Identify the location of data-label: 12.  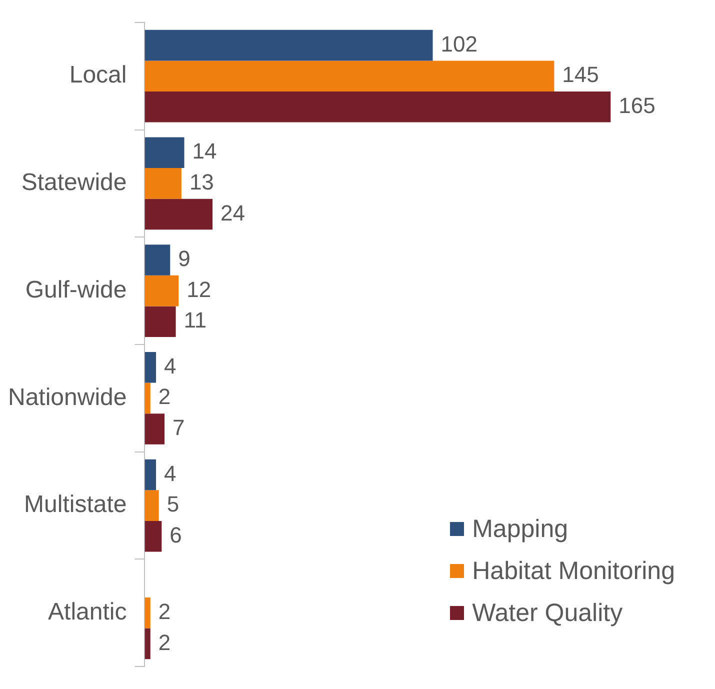
(199, 289).